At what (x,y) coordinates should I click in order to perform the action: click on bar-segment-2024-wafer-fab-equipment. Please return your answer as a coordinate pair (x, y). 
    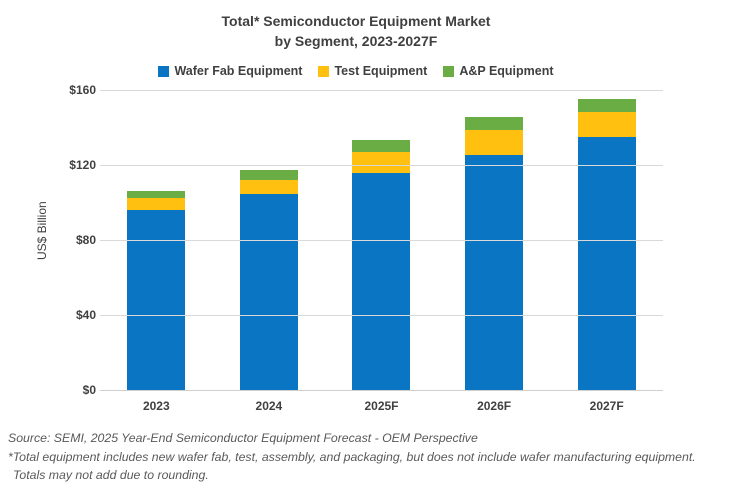
    Looking at the image, I should click on (268, 292).